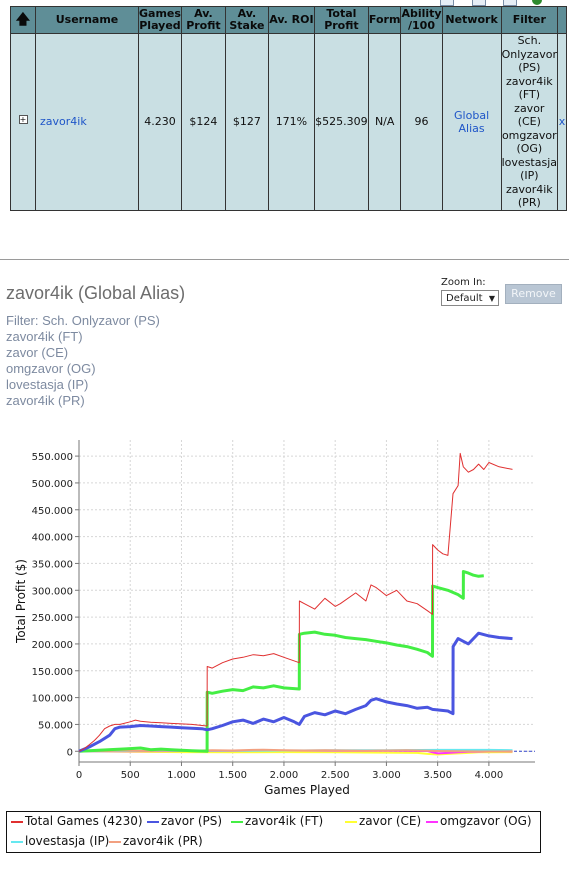 The image size is (576, 875). I want to click on filter-line: lovestasja, so click(529, 162).